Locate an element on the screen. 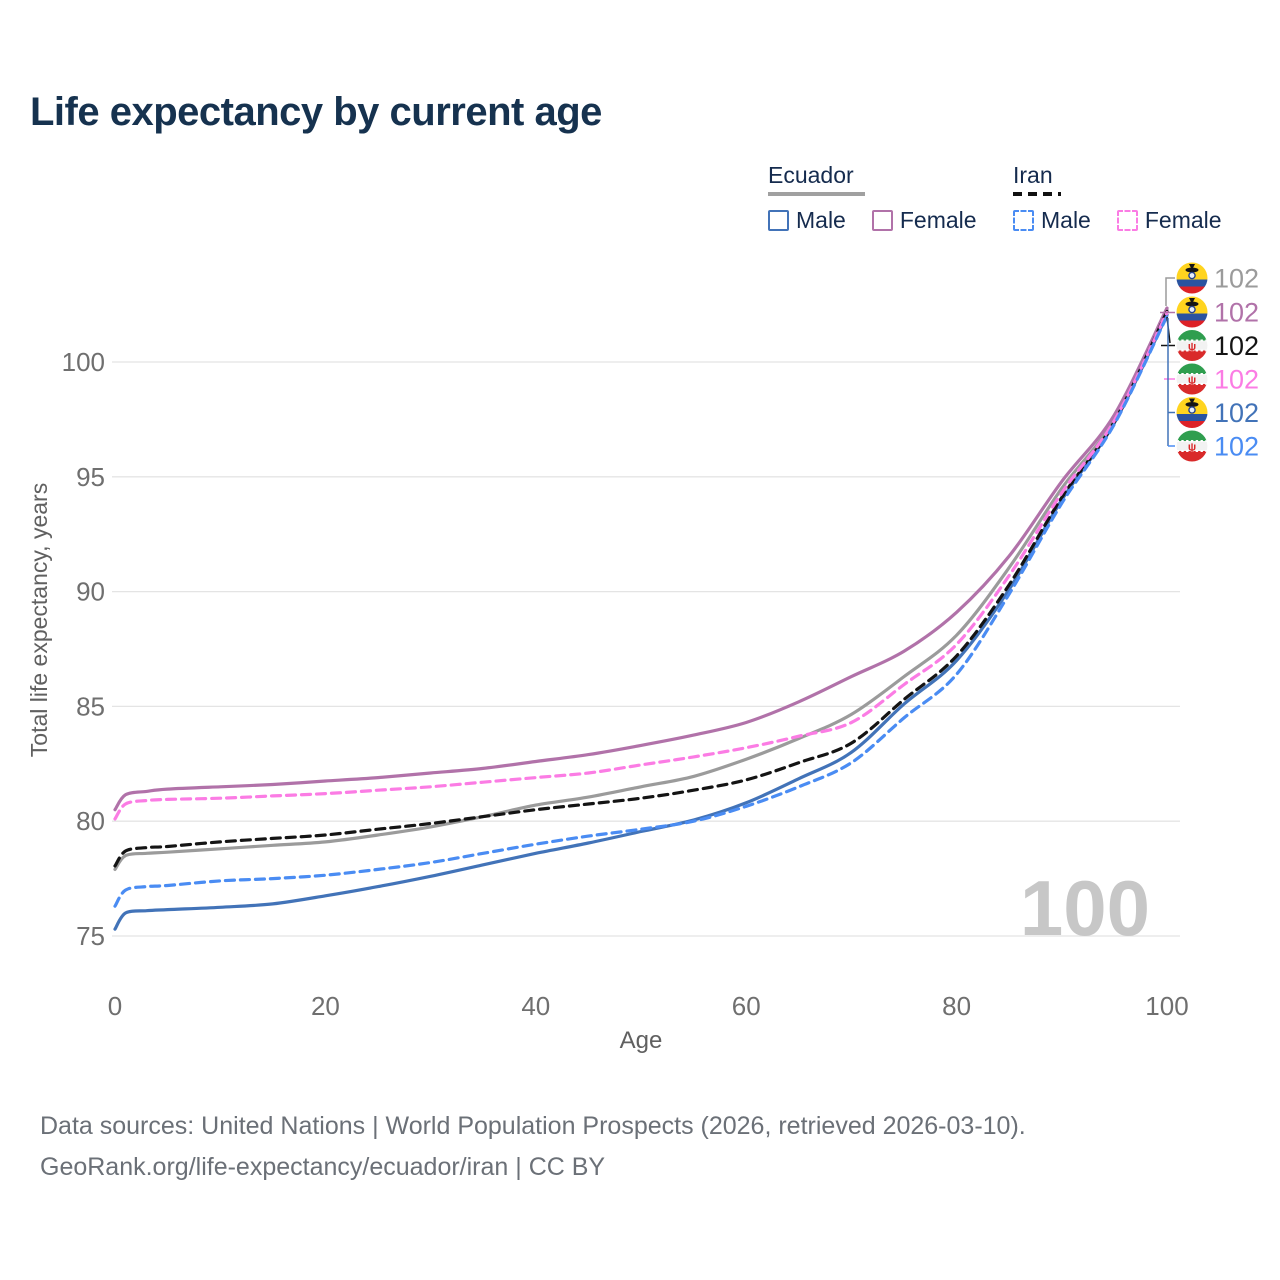 The image size is (1280, 1280). legend-swatch-iran-female is located at coordinates (1127, 220).